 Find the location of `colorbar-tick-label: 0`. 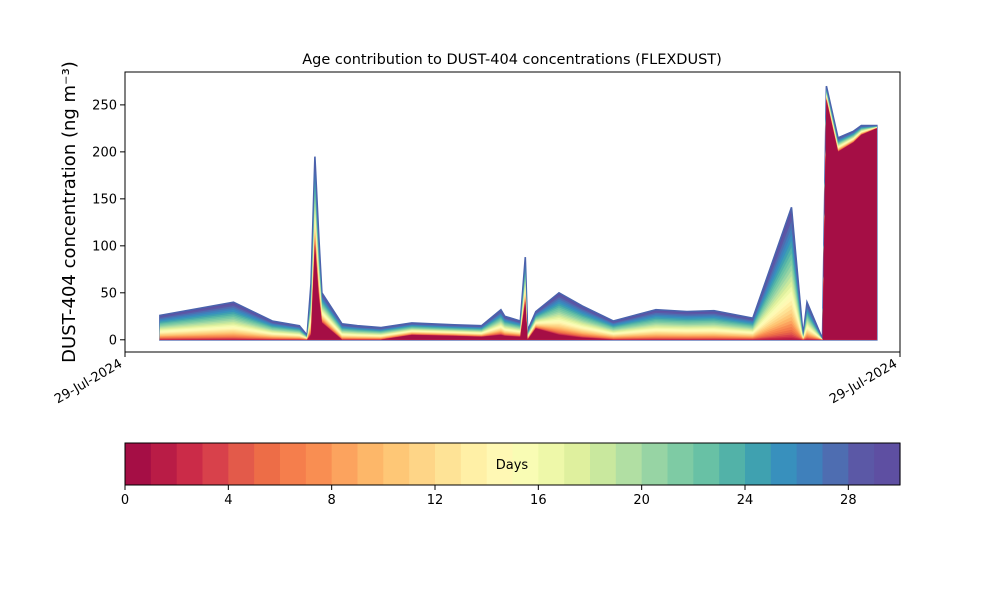

colorbar-tick-label: 0 is located at coordinates (125, 500).